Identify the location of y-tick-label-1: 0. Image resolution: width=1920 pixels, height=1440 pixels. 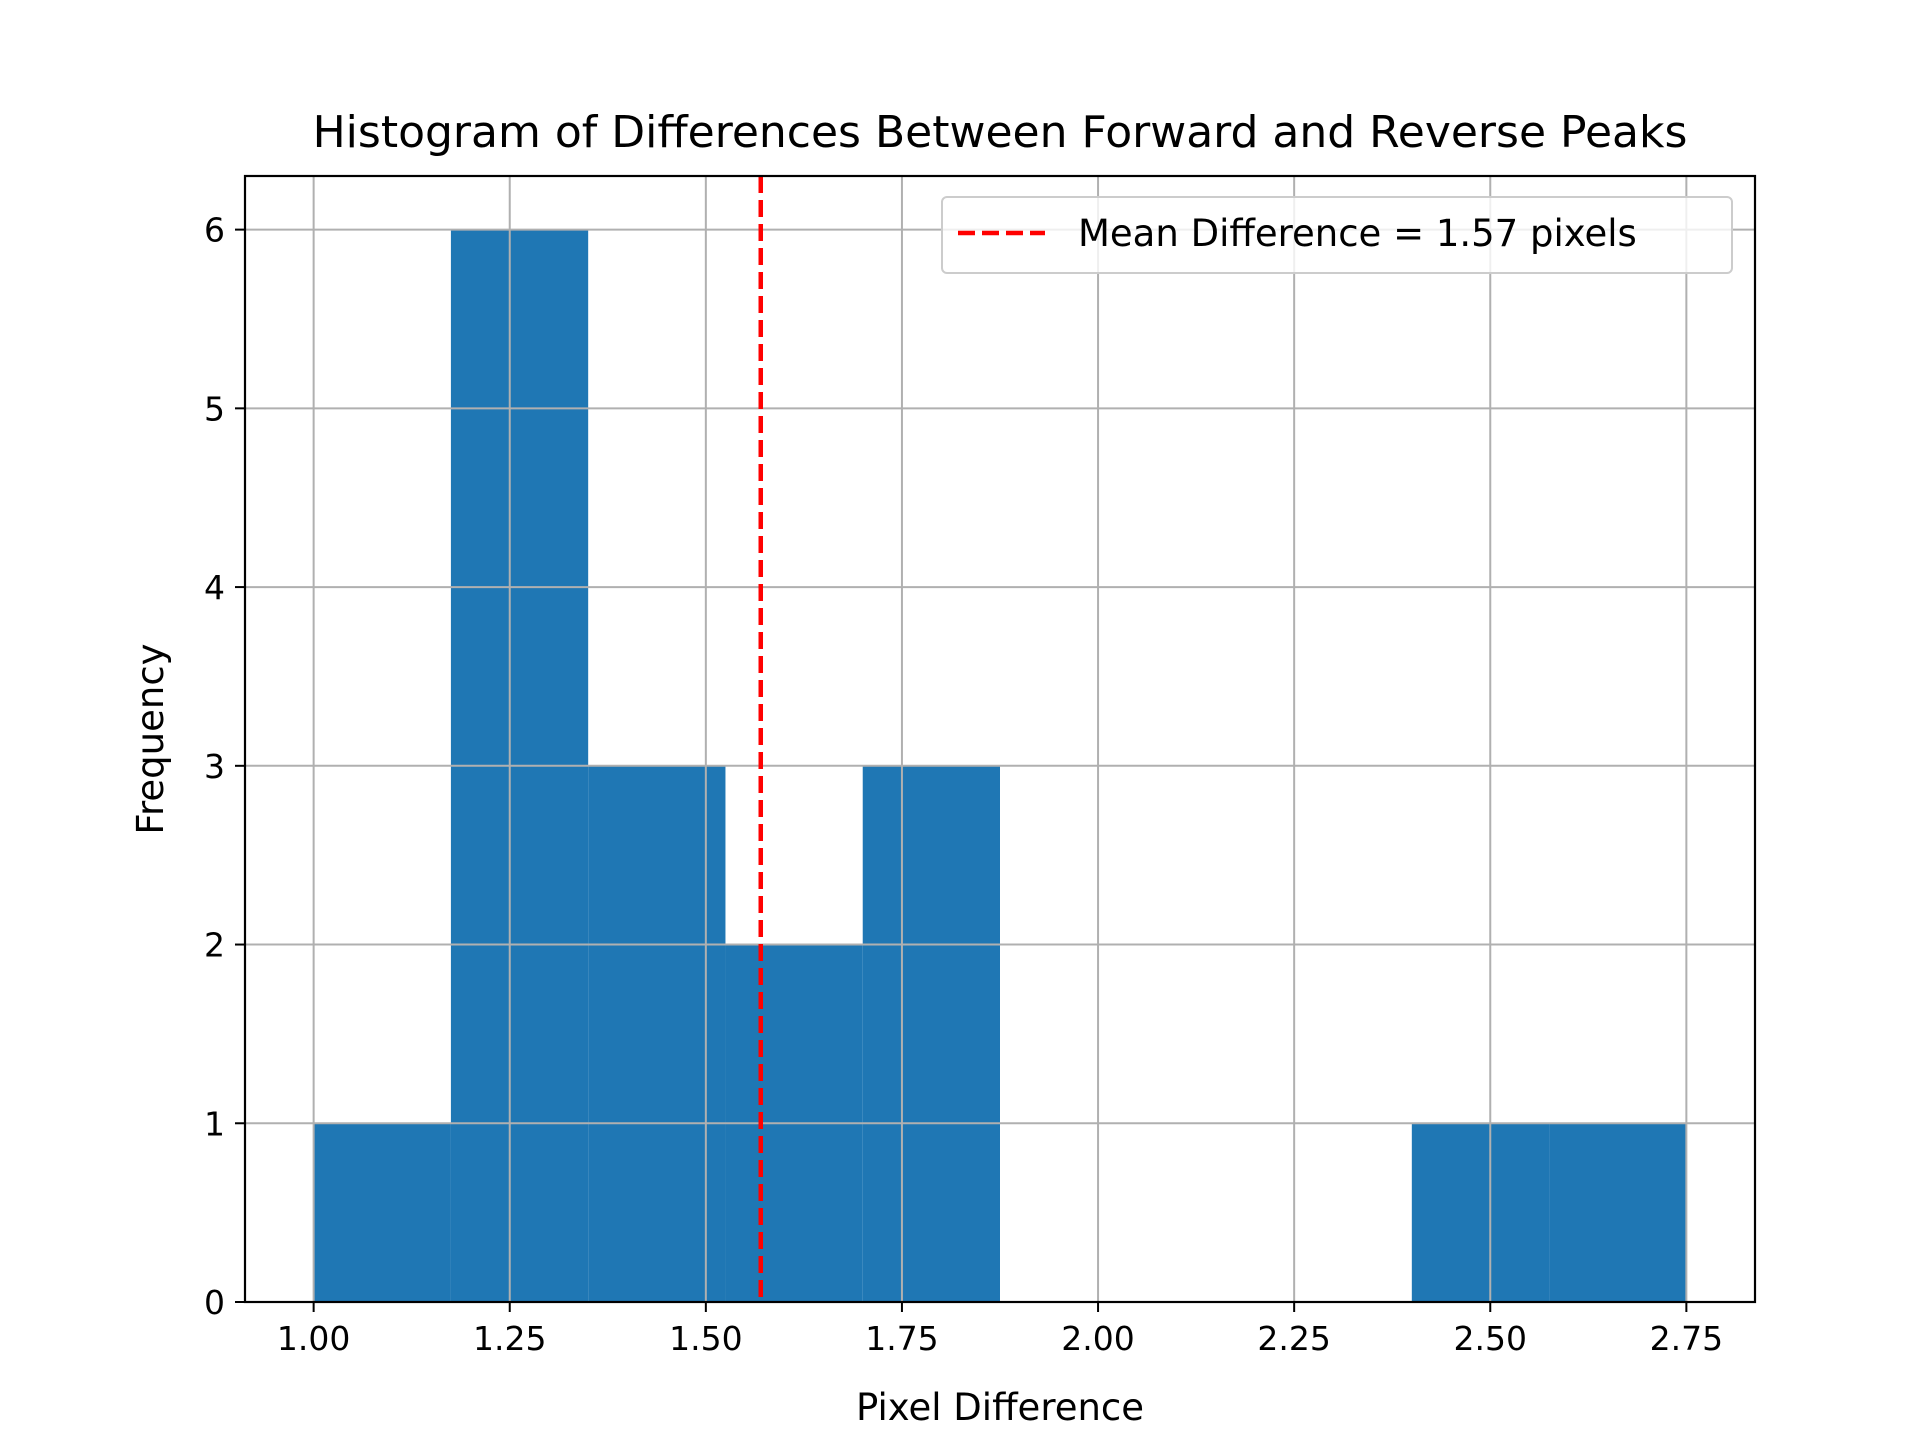
(214, 1302).